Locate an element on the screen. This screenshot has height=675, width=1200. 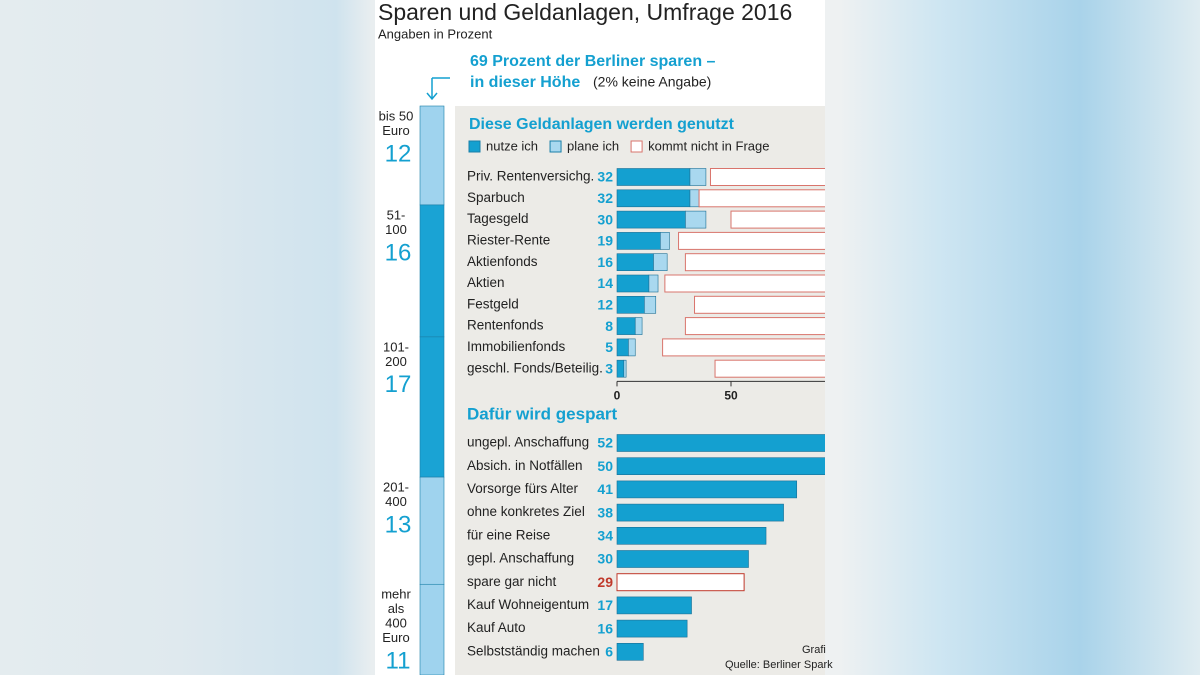
category-label: Tagesgeld is located at coordinates (498, 218).